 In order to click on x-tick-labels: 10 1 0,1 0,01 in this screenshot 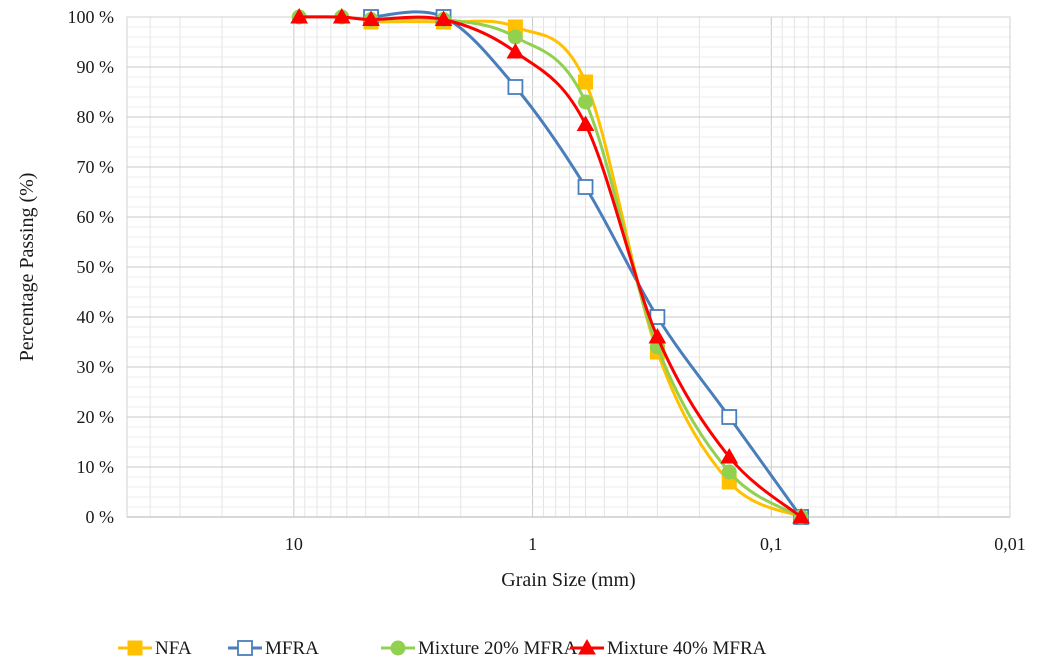, I will do `click(655, 544)`.